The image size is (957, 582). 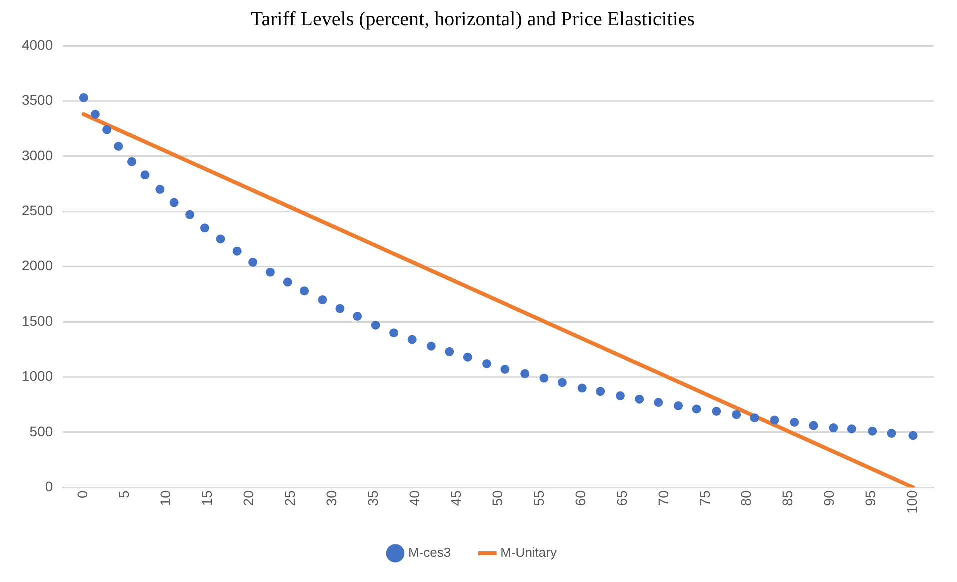 What do you see at coordinates (38, 100) in the screenshot?
I see `y-tick-label: 3500` at bounding box center [38, 100].